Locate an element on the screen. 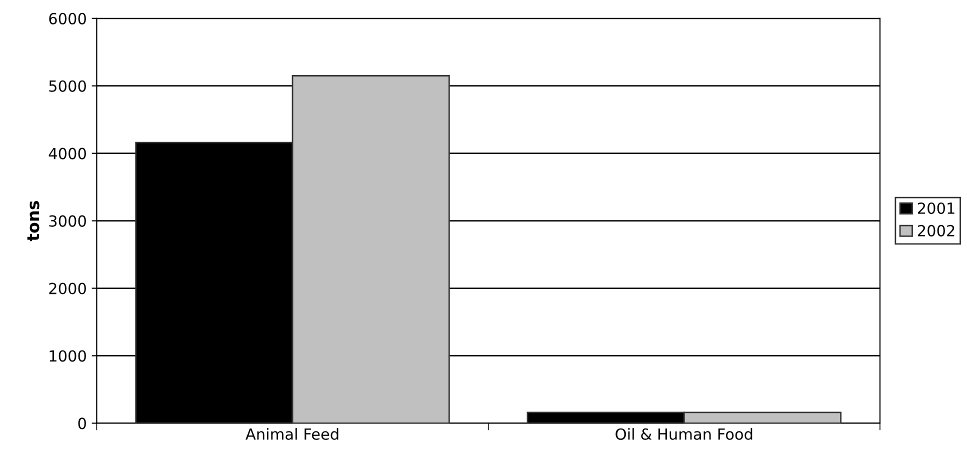  x-tick-label: Oil & Human Food is located at coordinates (684, 434).